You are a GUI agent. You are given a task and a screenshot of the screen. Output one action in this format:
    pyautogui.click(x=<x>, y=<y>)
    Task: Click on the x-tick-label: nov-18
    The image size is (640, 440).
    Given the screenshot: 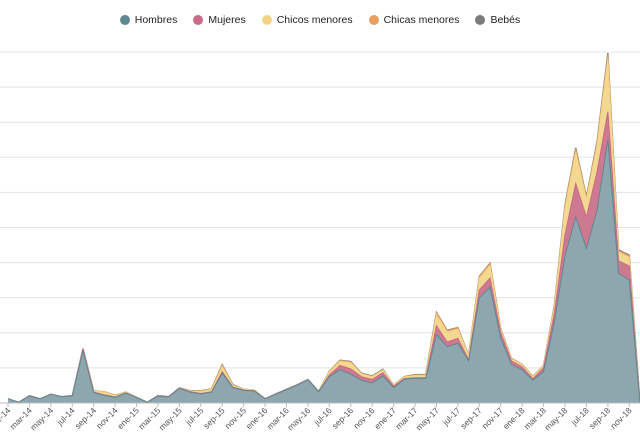 What is the action you would take?
    pyautogui.click(x=621, y=418)
    